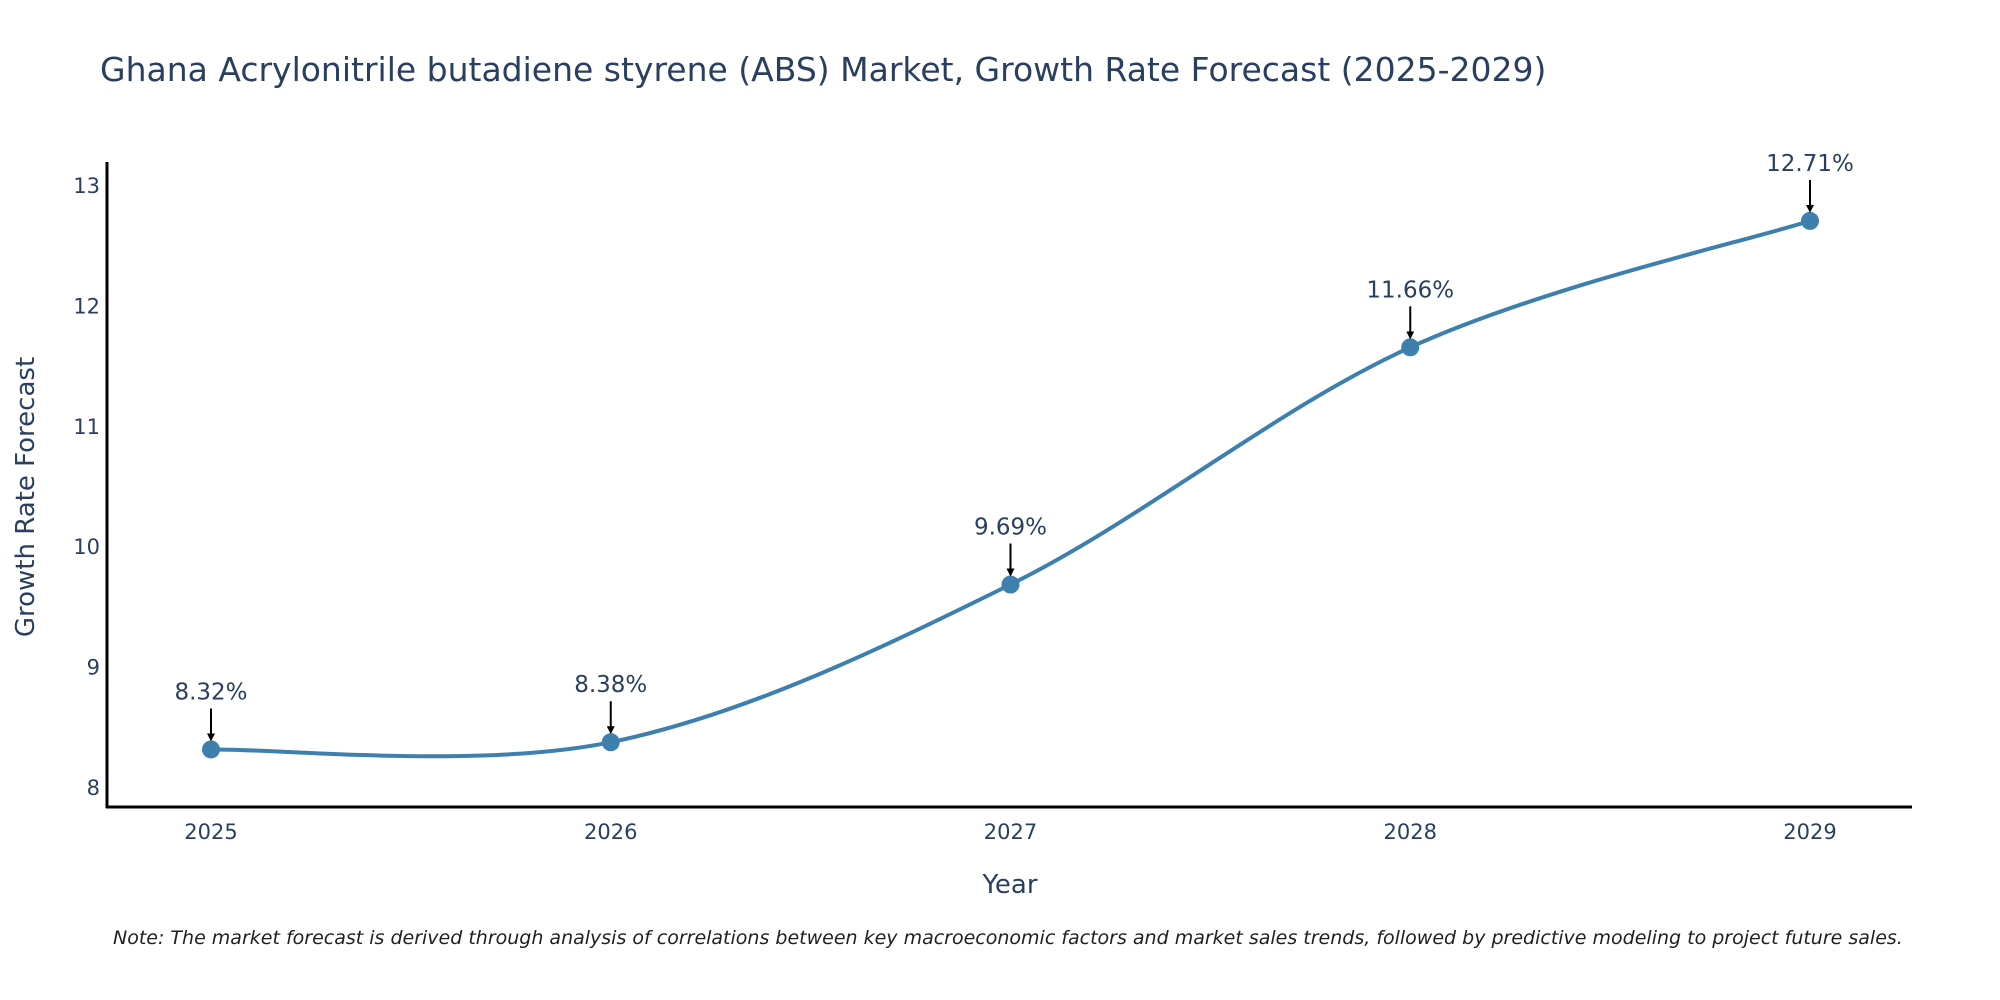 The height and width of the screenshot is (1000, 2000). Describe the element at coordinates (1809, 832) in the screenshot. I see `x-tick-label: 2029` at that location.